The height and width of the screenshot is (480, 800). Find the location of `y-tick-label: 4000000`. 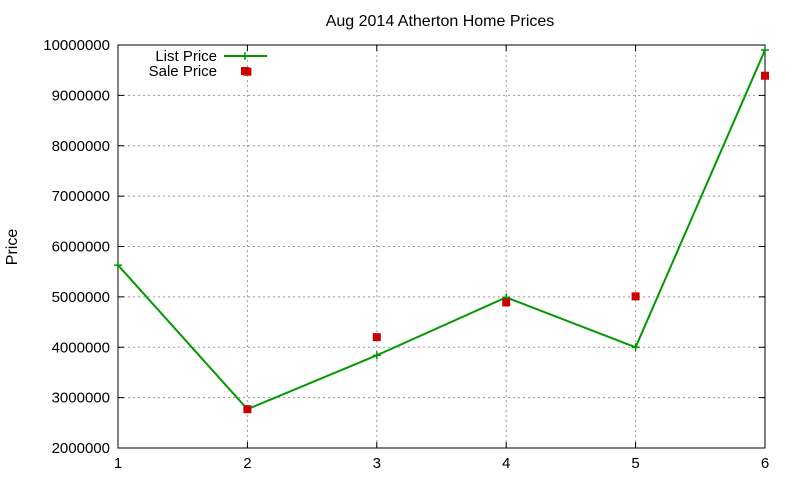

y-tick-label: 4000000 is located at coordinates (81, 347).